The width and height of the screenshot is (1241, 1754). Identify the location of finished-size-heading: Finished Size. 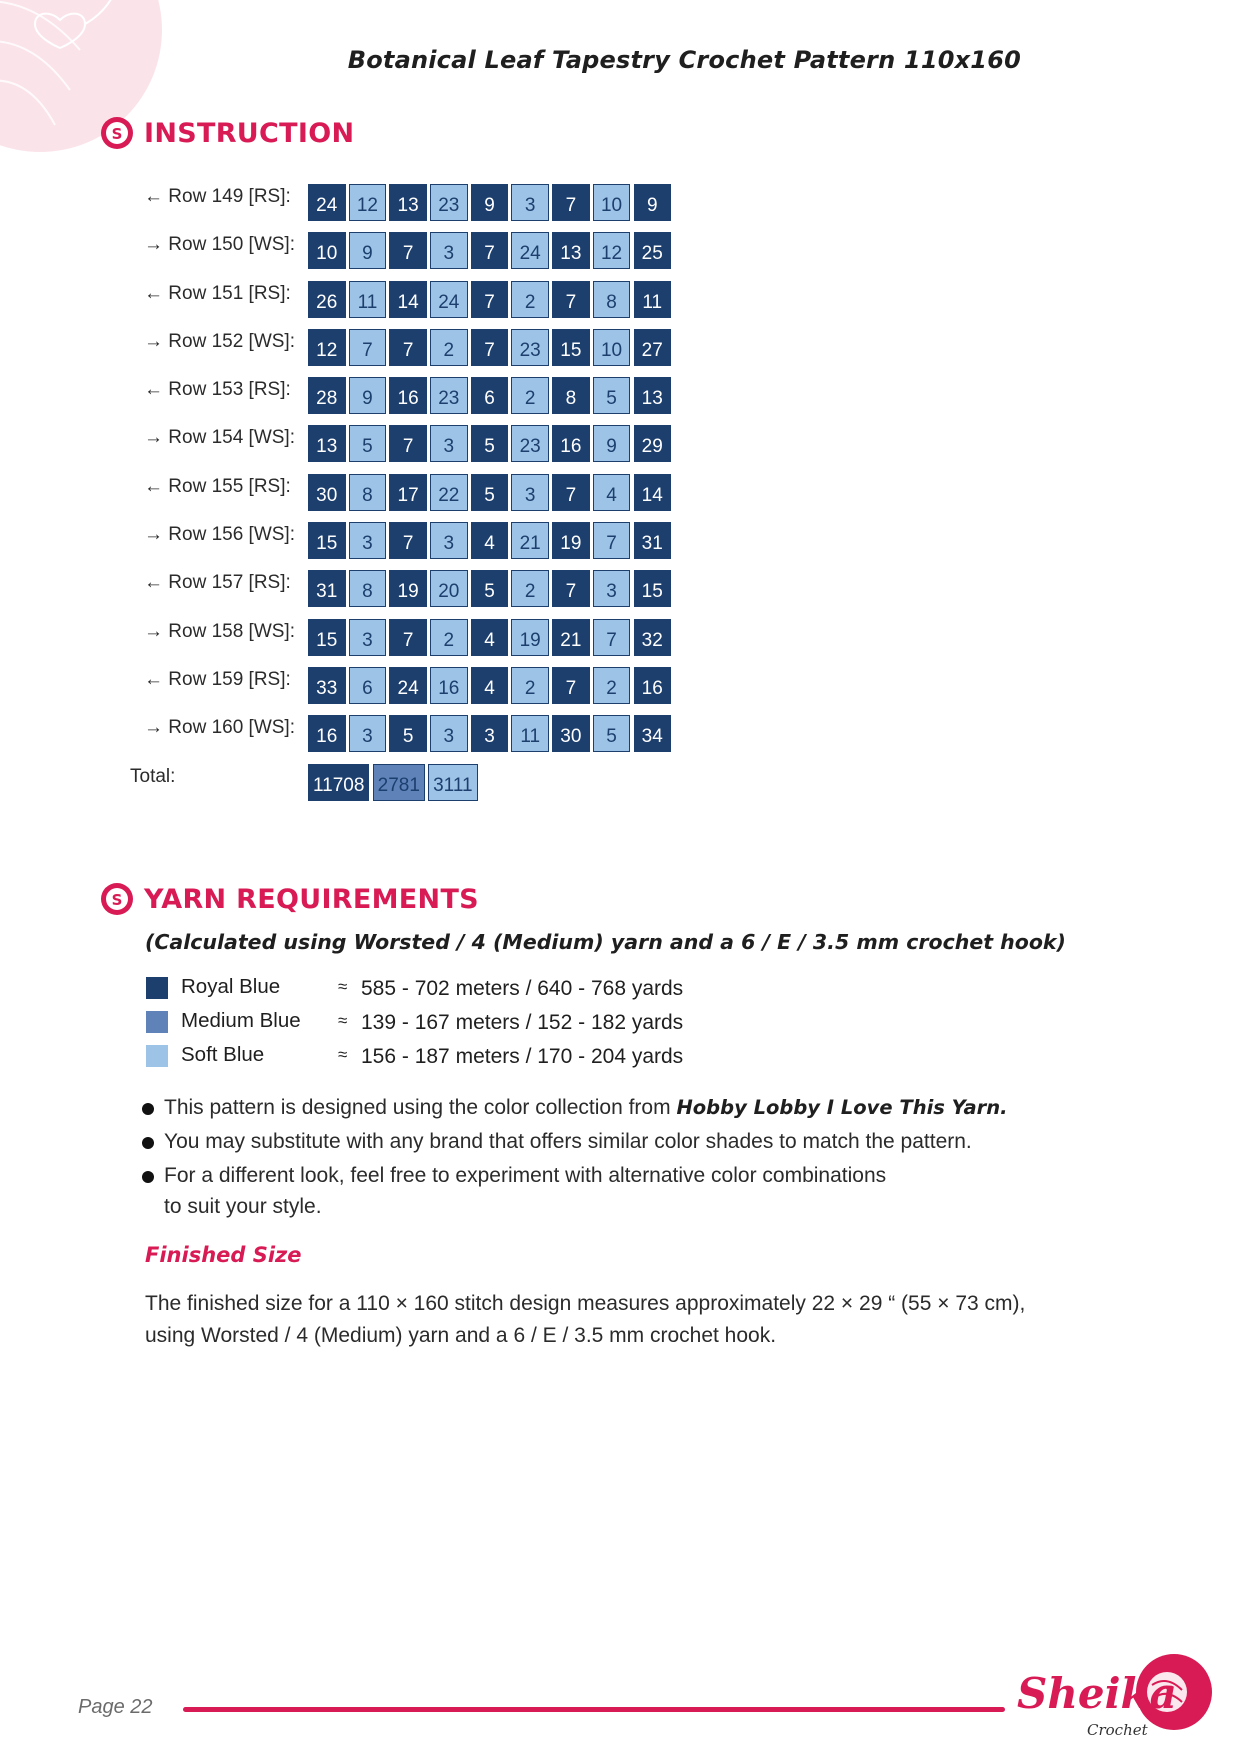
(223, 1255).